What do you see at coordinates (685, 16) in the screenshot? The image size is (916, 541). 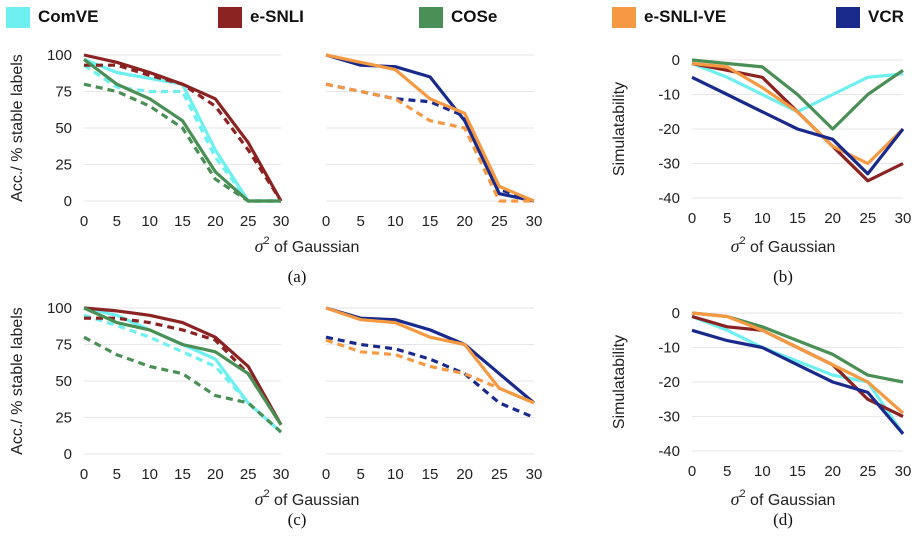 I see `legend-label: e-SNLI-VE` at bounding box center [685, 16].